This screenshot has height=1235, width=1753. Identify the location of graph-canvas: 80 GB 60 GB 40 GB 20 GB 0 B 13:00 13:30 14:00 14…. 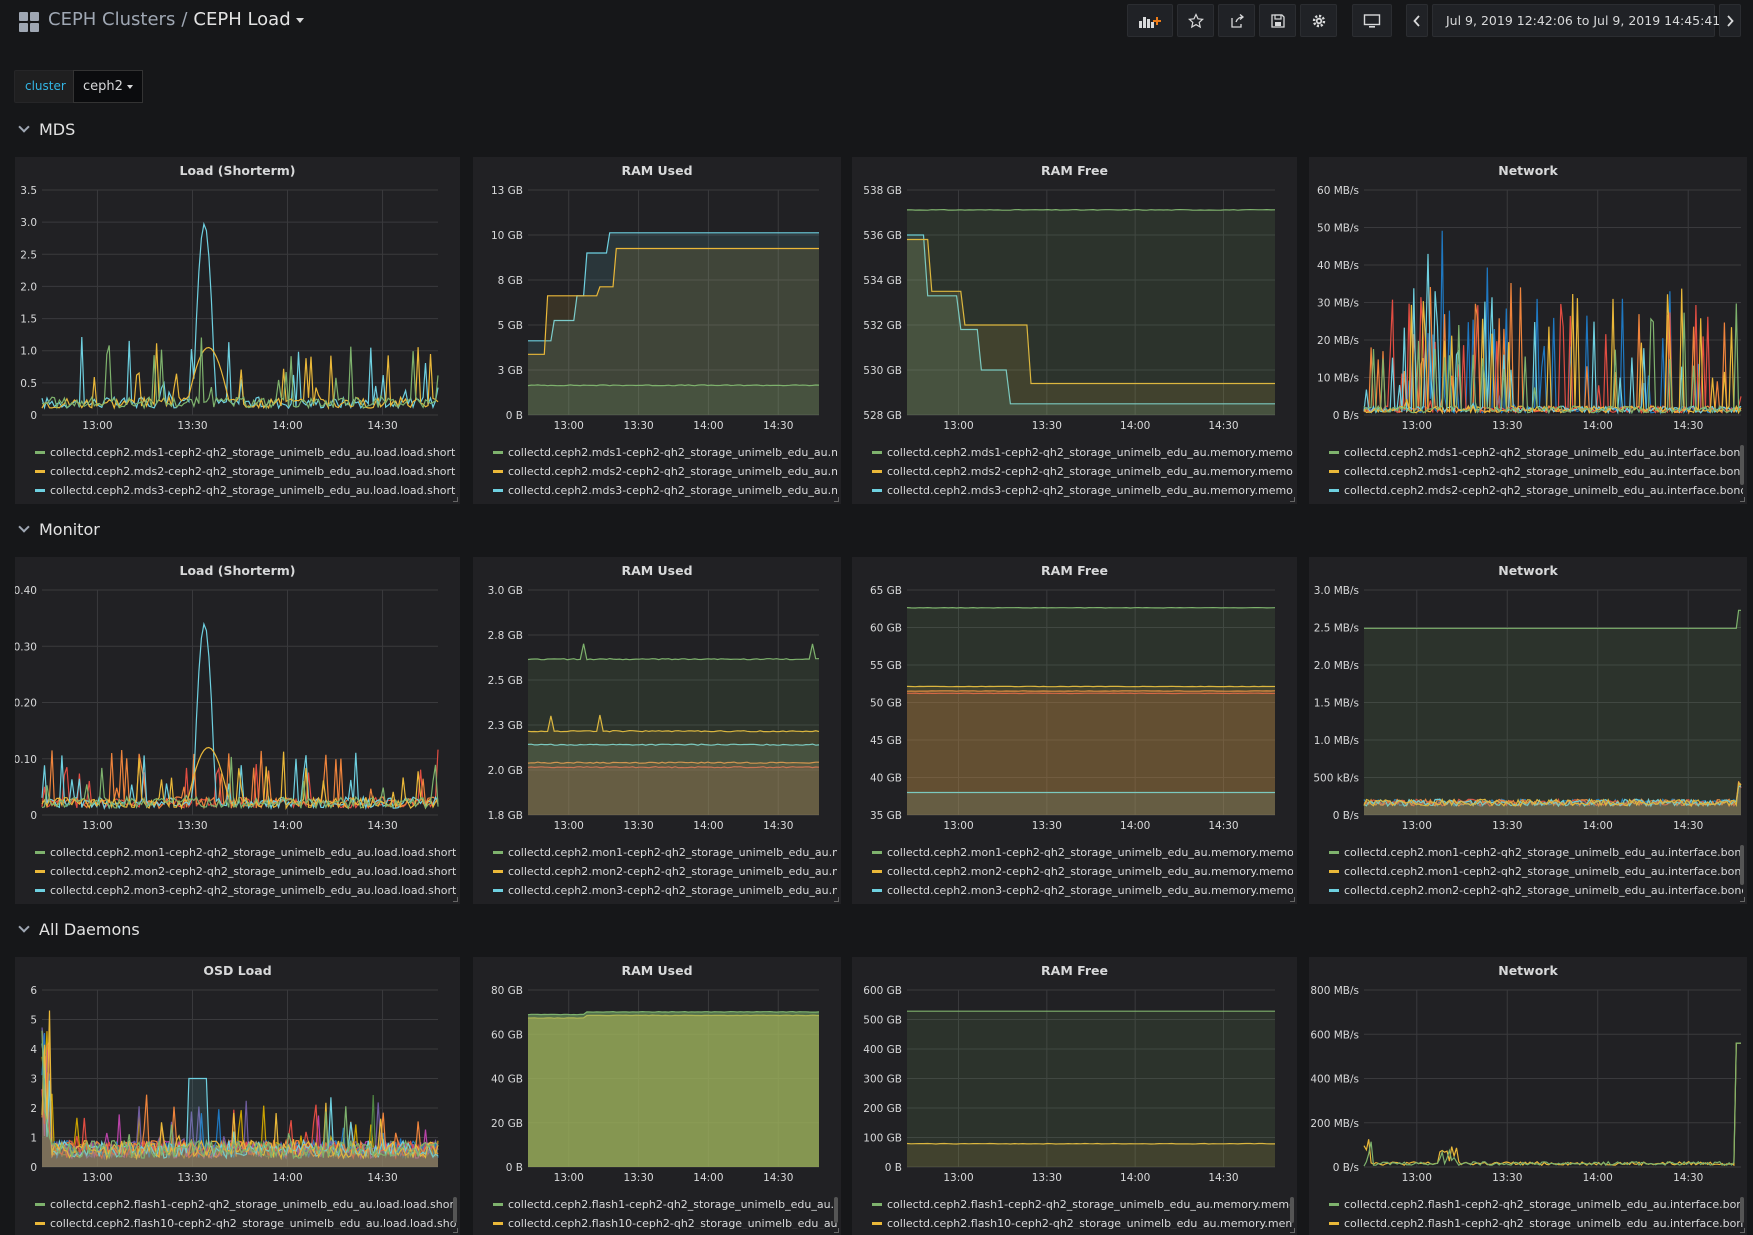
(657, 1072).